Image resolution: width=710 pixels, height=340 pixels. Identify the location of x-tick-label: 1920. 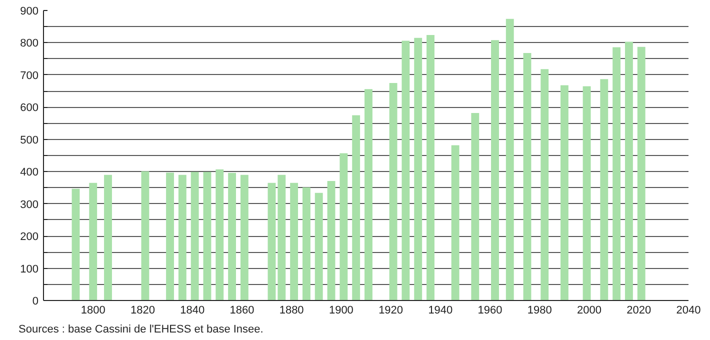
(391, 310).